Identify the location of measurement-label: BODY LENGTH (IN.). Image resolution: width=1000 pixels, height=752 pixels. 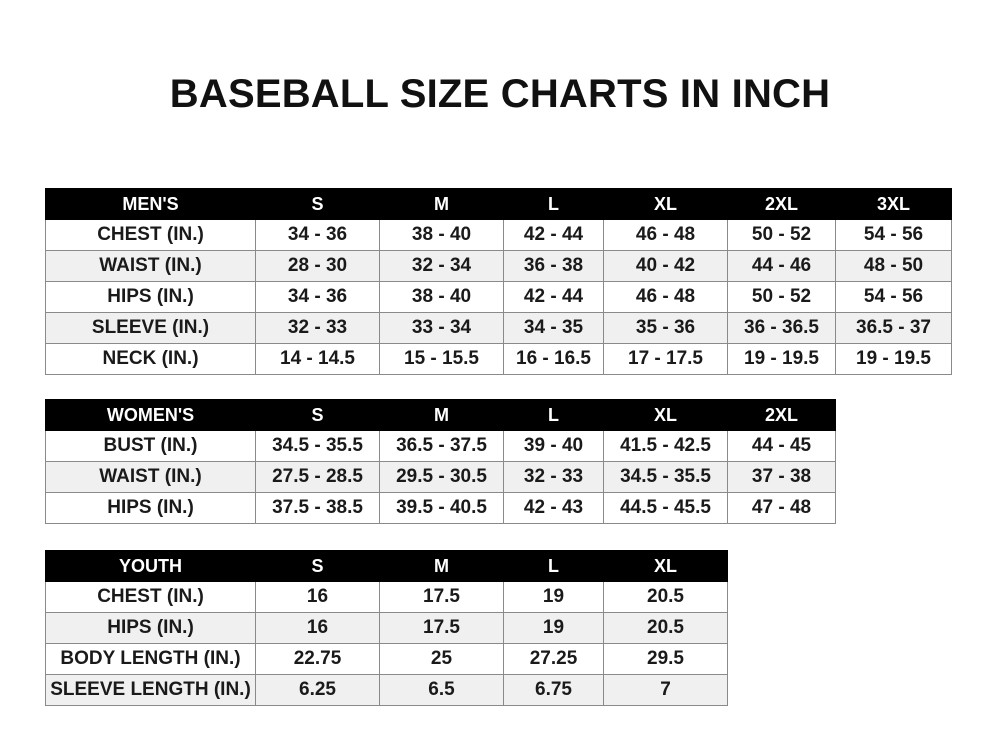
(150, 659).